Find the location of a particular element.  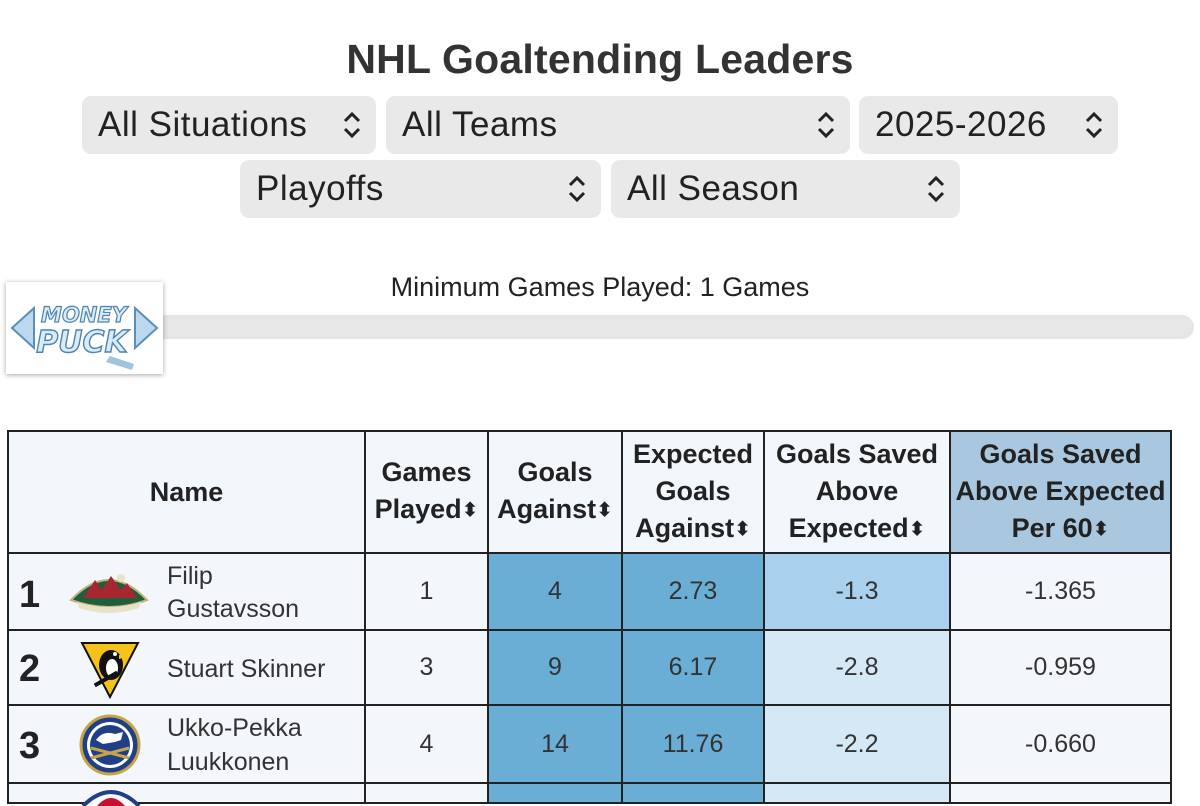

games-played-cell is located at coordinates (426, 793).